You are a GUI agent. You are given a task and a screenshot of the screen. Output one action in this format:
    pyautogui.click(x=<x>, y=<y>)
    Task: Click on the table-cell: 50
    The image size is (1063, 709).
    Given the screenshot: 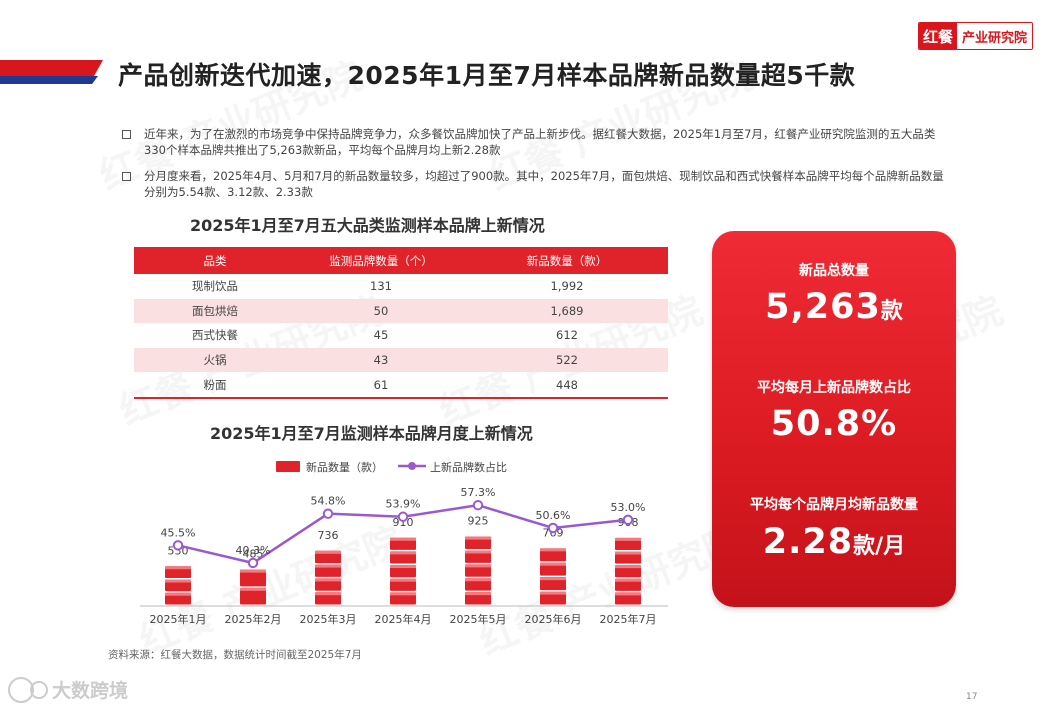 What is the action you would take?
    pyautogui.click(x=381, y=311)
    